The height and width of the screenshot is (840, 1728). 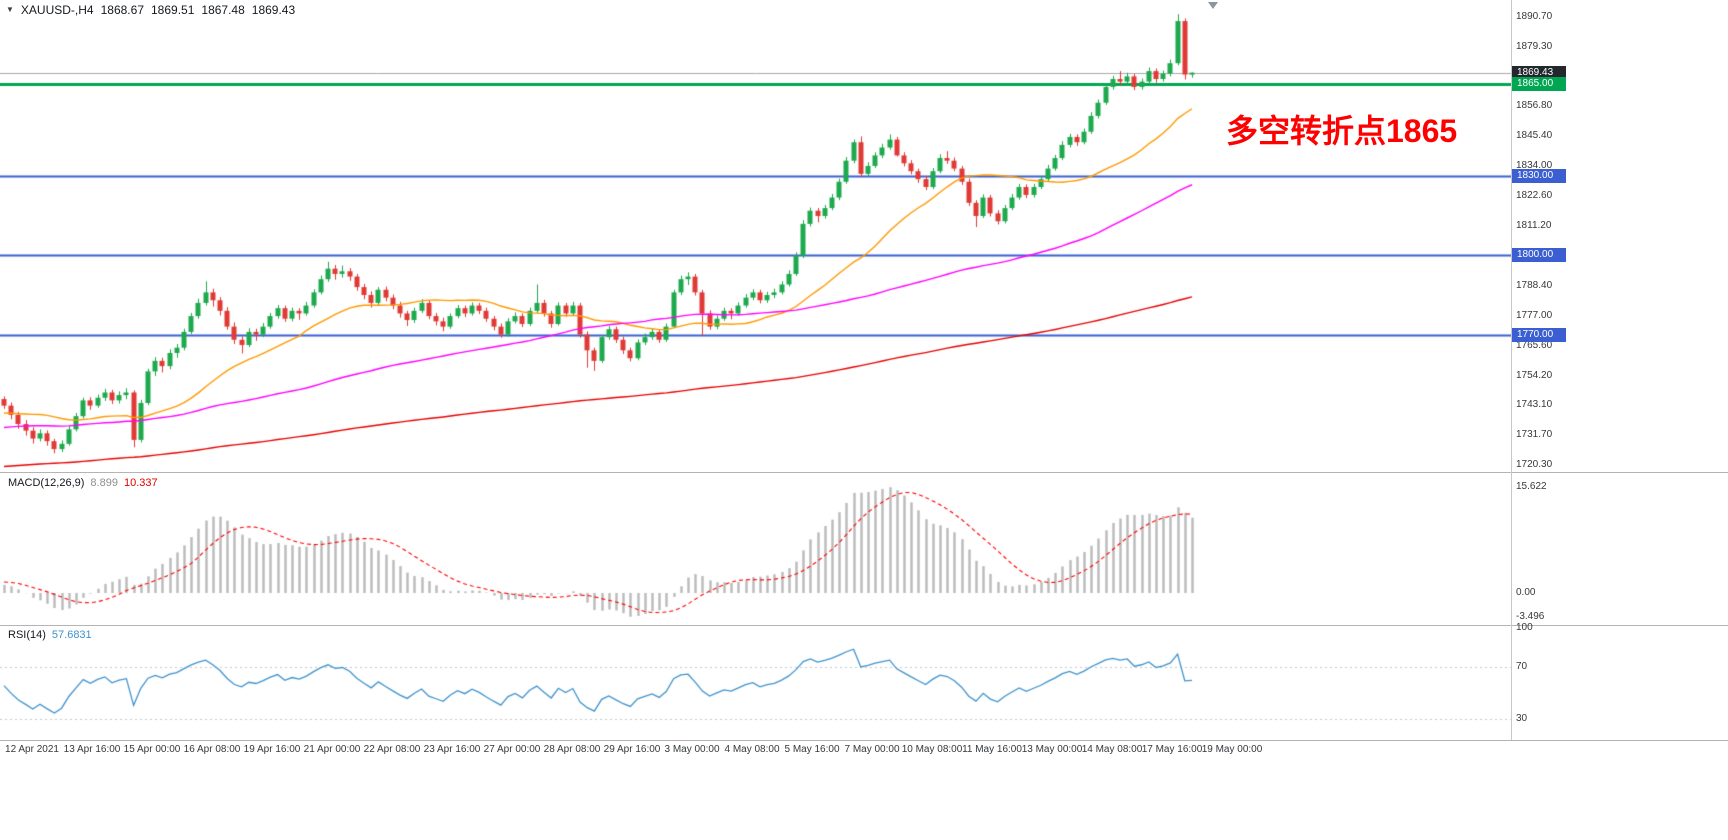 What do you see at coordinates (1534, 16) in the screenshot?
I see `price-tick-label: 1890.70` at bounding box center [1534, 16].